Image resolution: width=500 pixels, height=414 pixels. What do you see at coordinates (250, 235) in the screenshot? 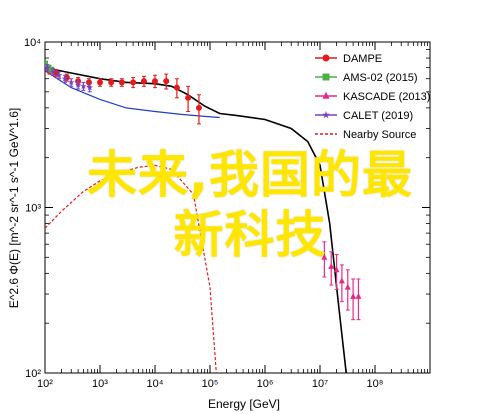
I see `overlay-caption-line2: 新科技` at bounding box center [250, 235].